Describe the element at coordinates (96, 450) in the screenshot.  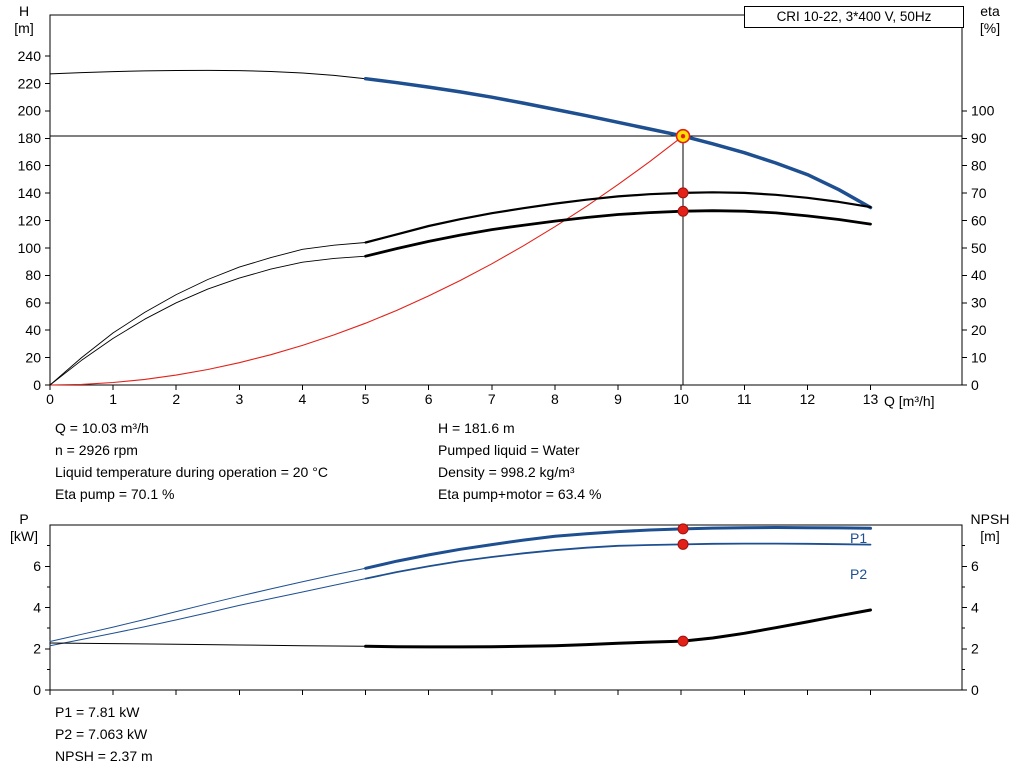
I see `duty-speed-text: n = 2926 rpm` at that location.